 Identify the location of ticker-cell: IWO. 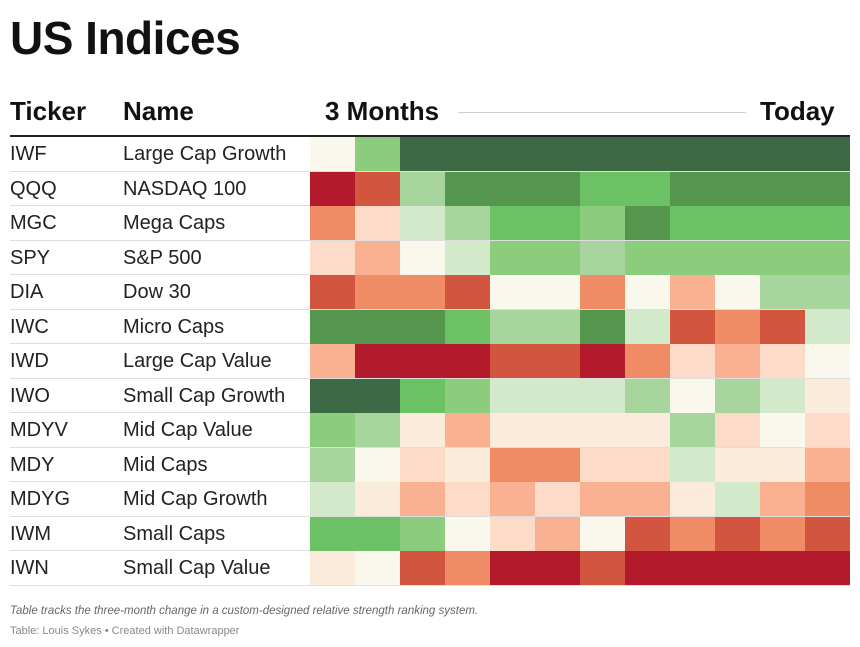
(30, 395).